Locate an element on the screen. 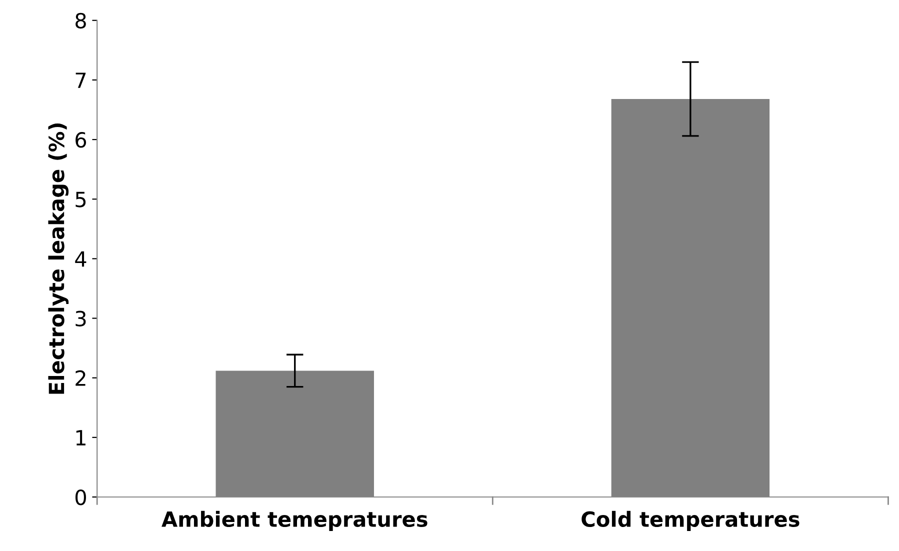 This screenshot has width=899, height=551. y-tick-label: 3 is located at coordinates (81, 318).